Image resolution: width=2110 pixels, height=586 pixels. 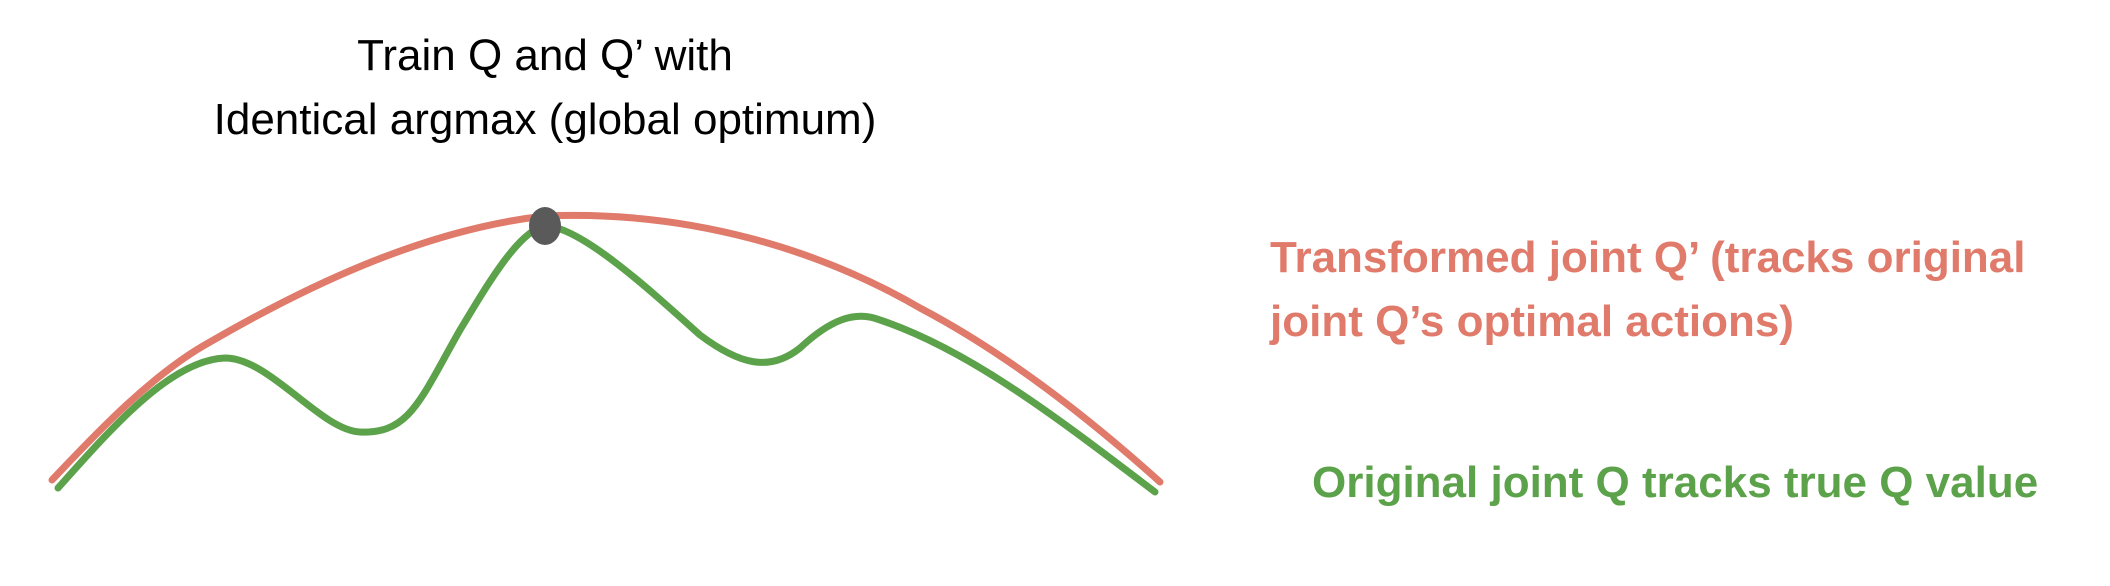 I want to click on transformed-q-label-line2: joint Q’s optimal actions), so click(x=1531, y=321).